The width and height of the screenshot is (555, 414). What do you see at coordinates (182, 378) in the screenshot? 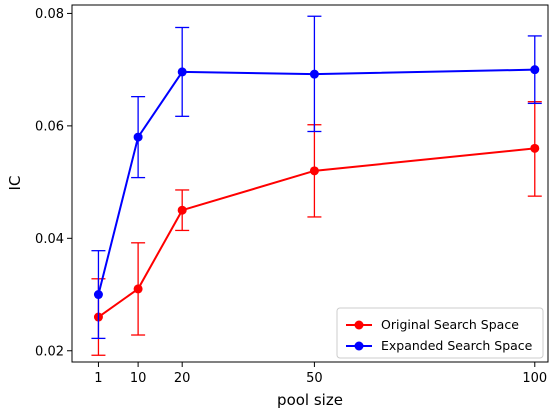
I see `x-tick-label: 20` at bounding box center [182, 378].